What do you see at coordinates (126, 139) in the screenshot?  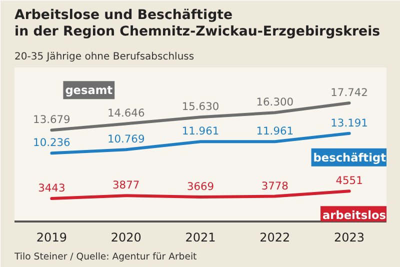 I see `data-label: 10.769` at bounding box center [126, 139].